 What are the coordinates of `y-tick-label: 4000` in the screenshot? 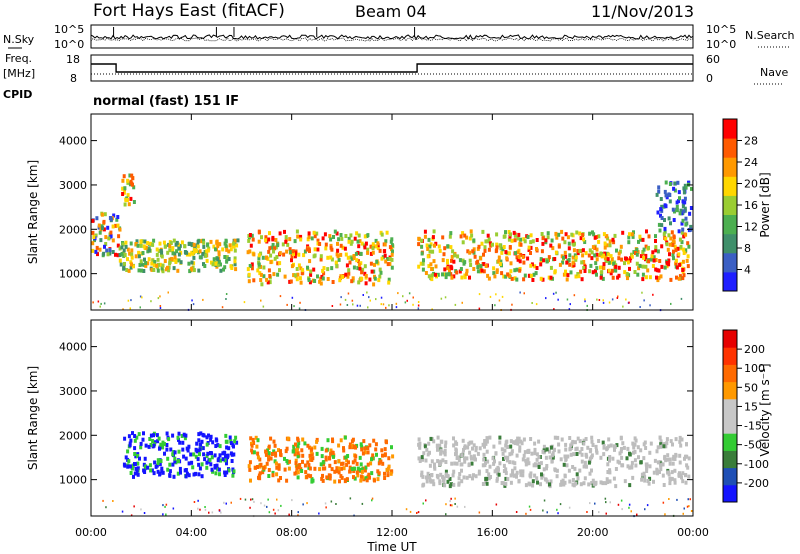 It's located at (73, 141).